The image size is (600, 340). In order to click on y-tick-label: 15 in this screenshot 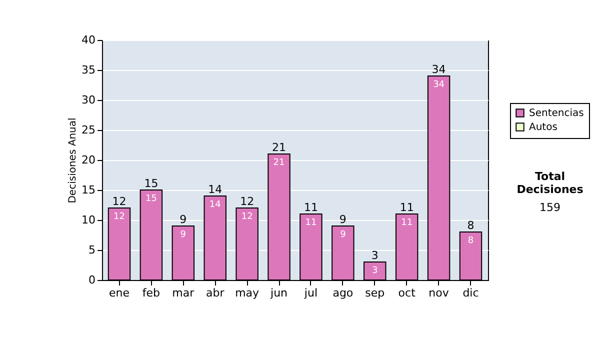, I will do `click(89, 190)`.